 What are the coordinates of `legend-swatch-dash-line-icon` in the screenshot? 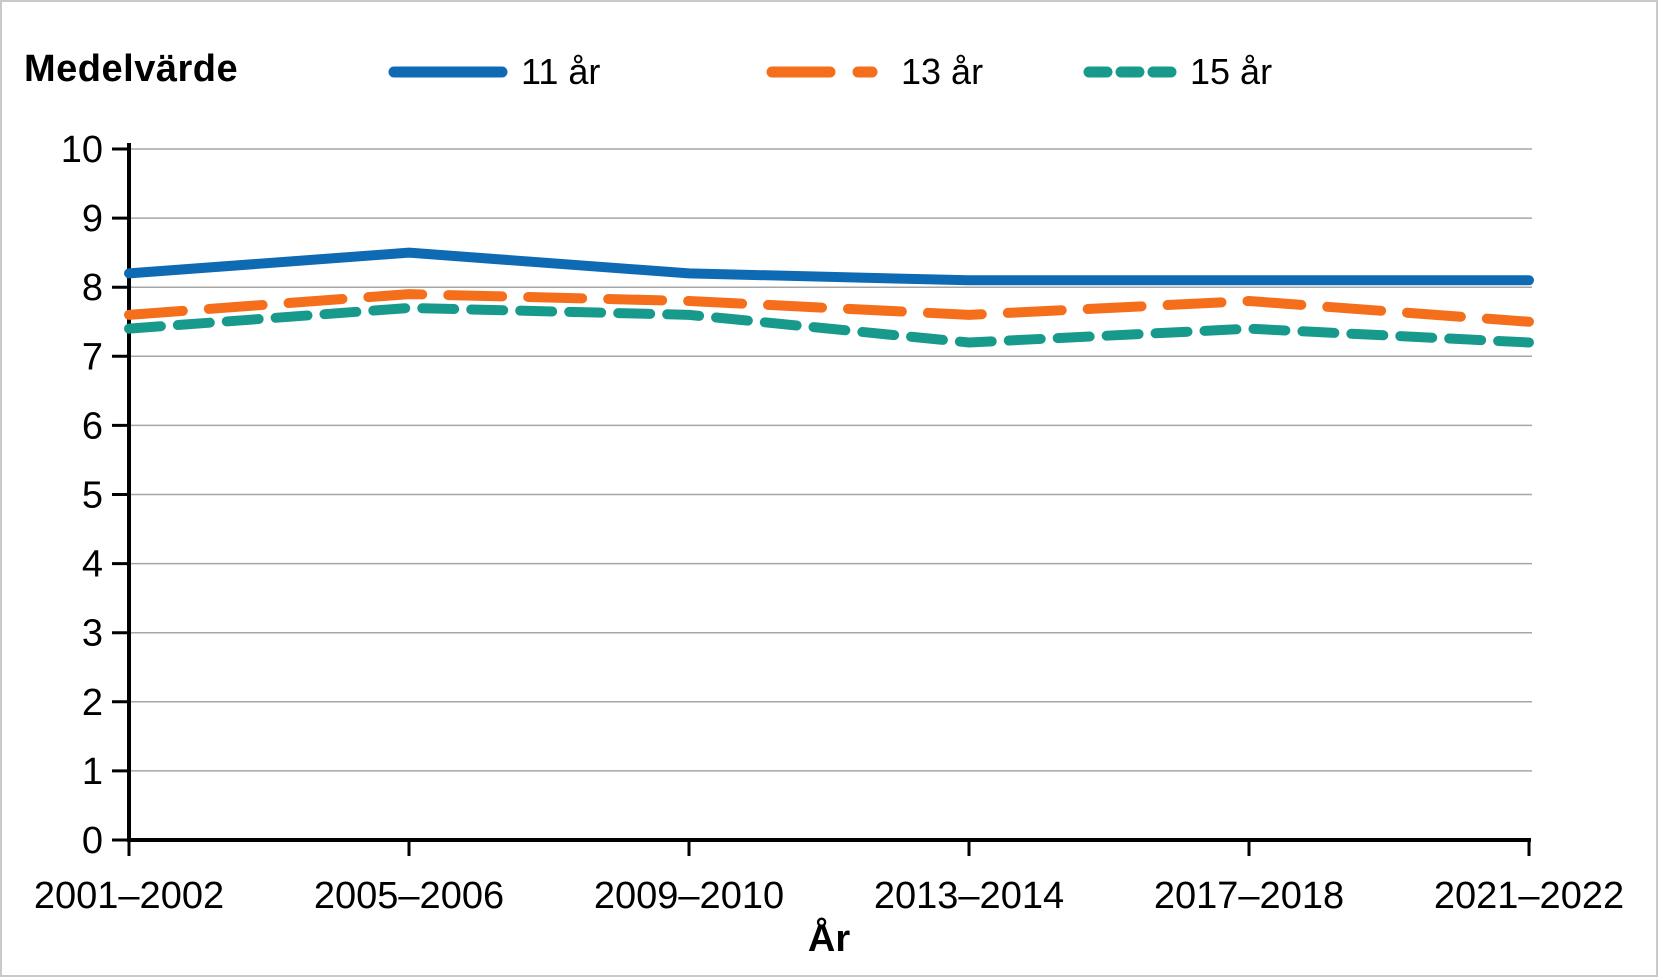 It's located at (1130, 72).